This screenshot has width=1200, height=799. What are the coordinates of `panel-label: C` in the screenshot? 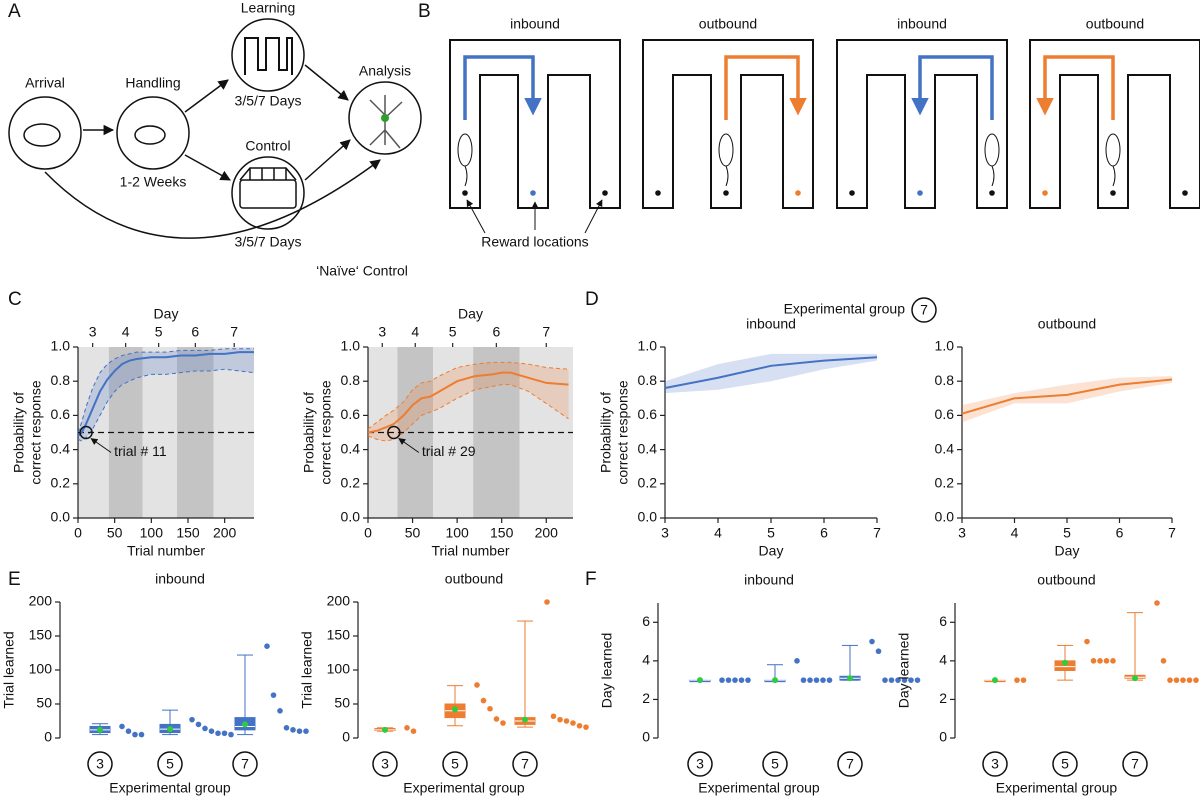 It's located at (15, 299).